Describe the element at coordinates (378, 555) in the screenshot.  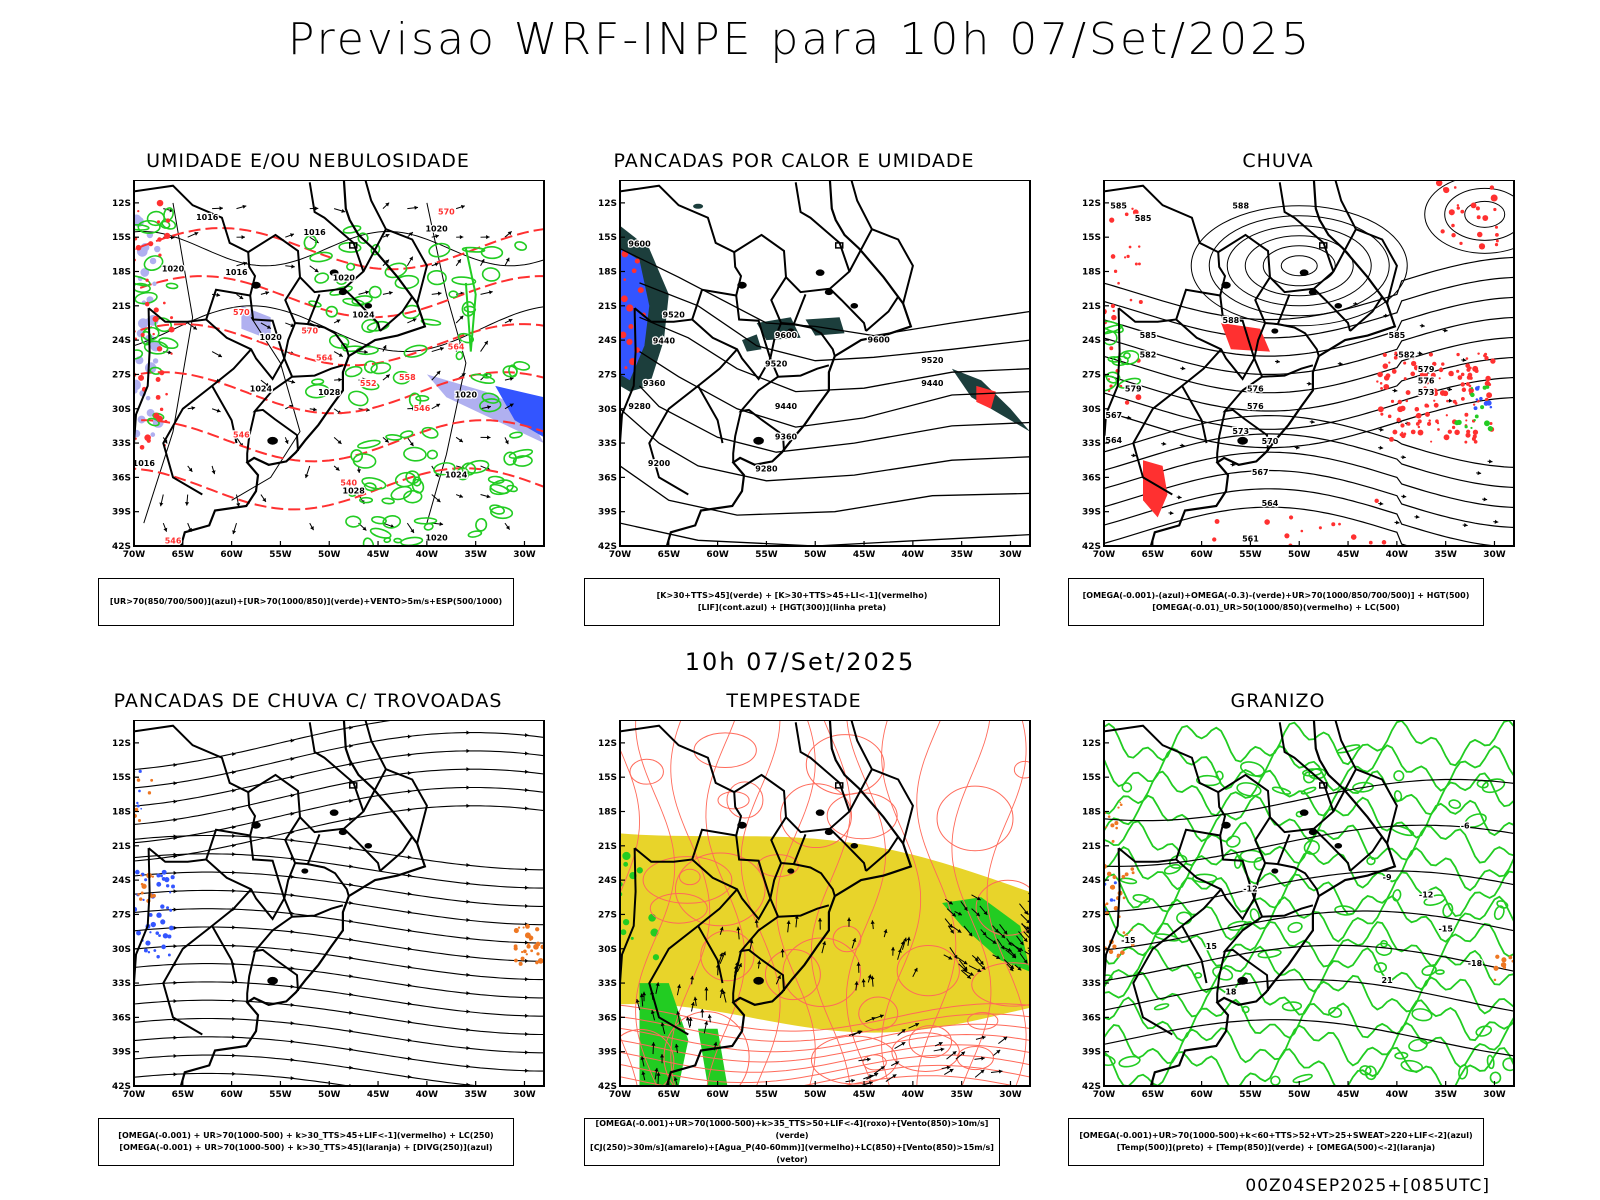
I see `lon-tick-label: 45W` at that location.